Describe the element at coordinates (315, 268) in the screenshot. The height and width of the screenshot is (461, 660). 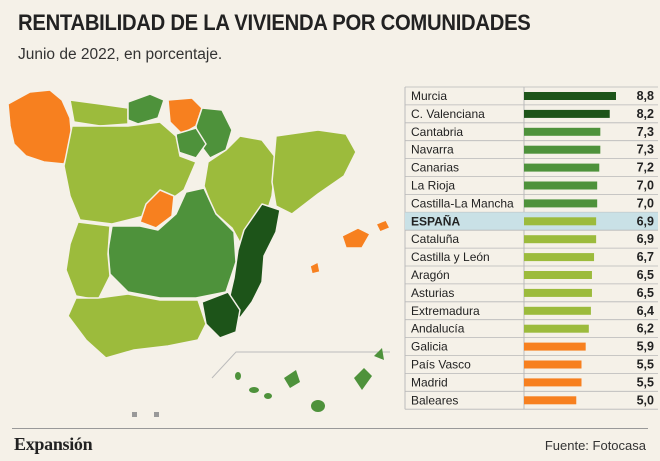
I see `region-baleares-ibiza` at that location.